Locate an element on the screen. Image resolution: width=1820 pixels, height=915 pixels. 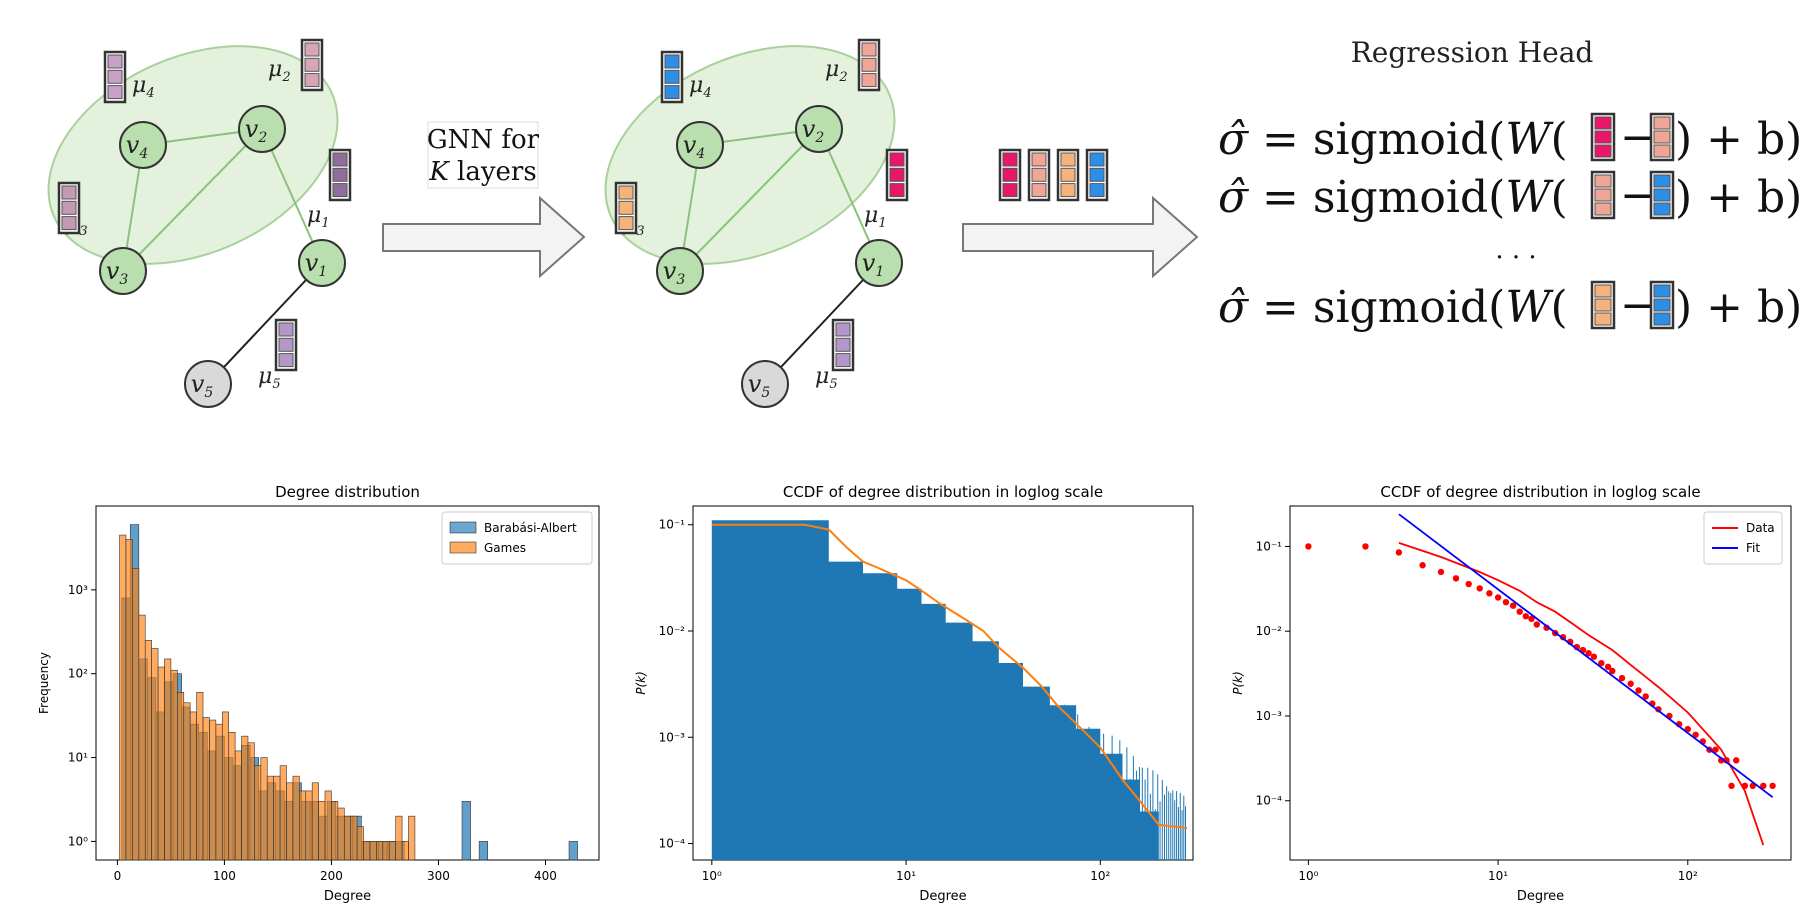
equation-ellipsis: · · · is located at coordinates (1515, 258).